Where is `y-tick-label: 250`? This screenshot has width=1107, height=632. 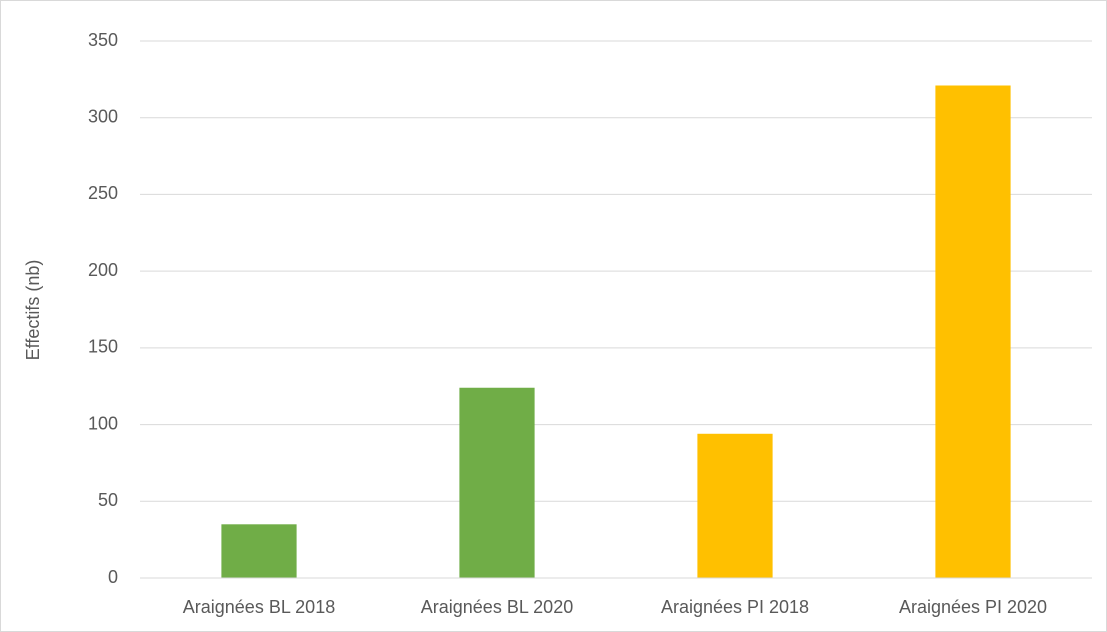 y-tick-label: 250 is located at coordinates (103, 193).